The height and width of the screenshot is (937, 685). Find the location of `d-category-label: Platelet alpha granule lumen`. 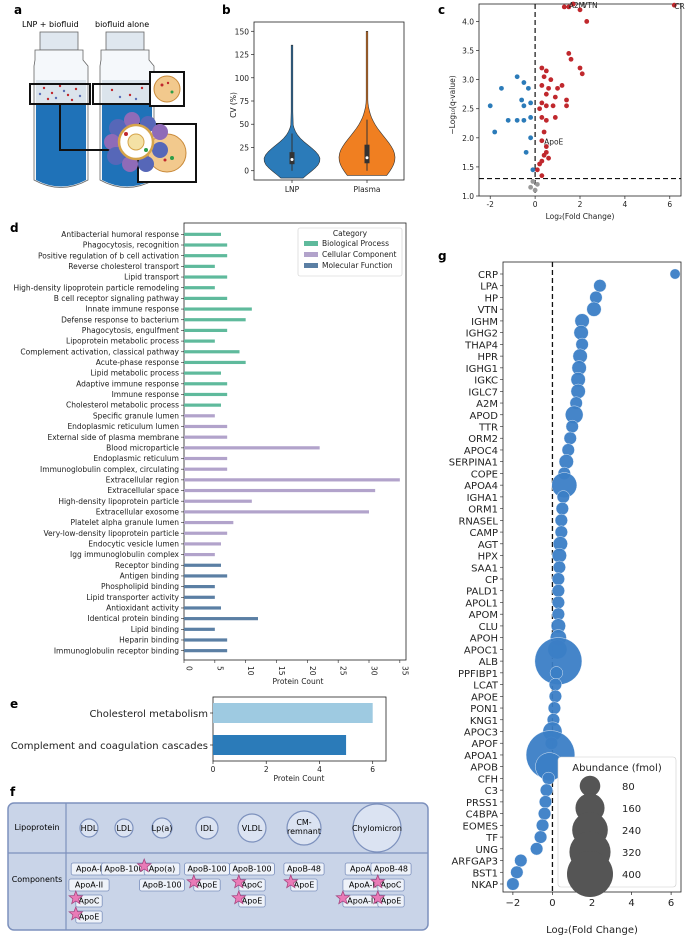

d-category-label: Platelet alpha granule lumen is located at coordinates (125, 522).